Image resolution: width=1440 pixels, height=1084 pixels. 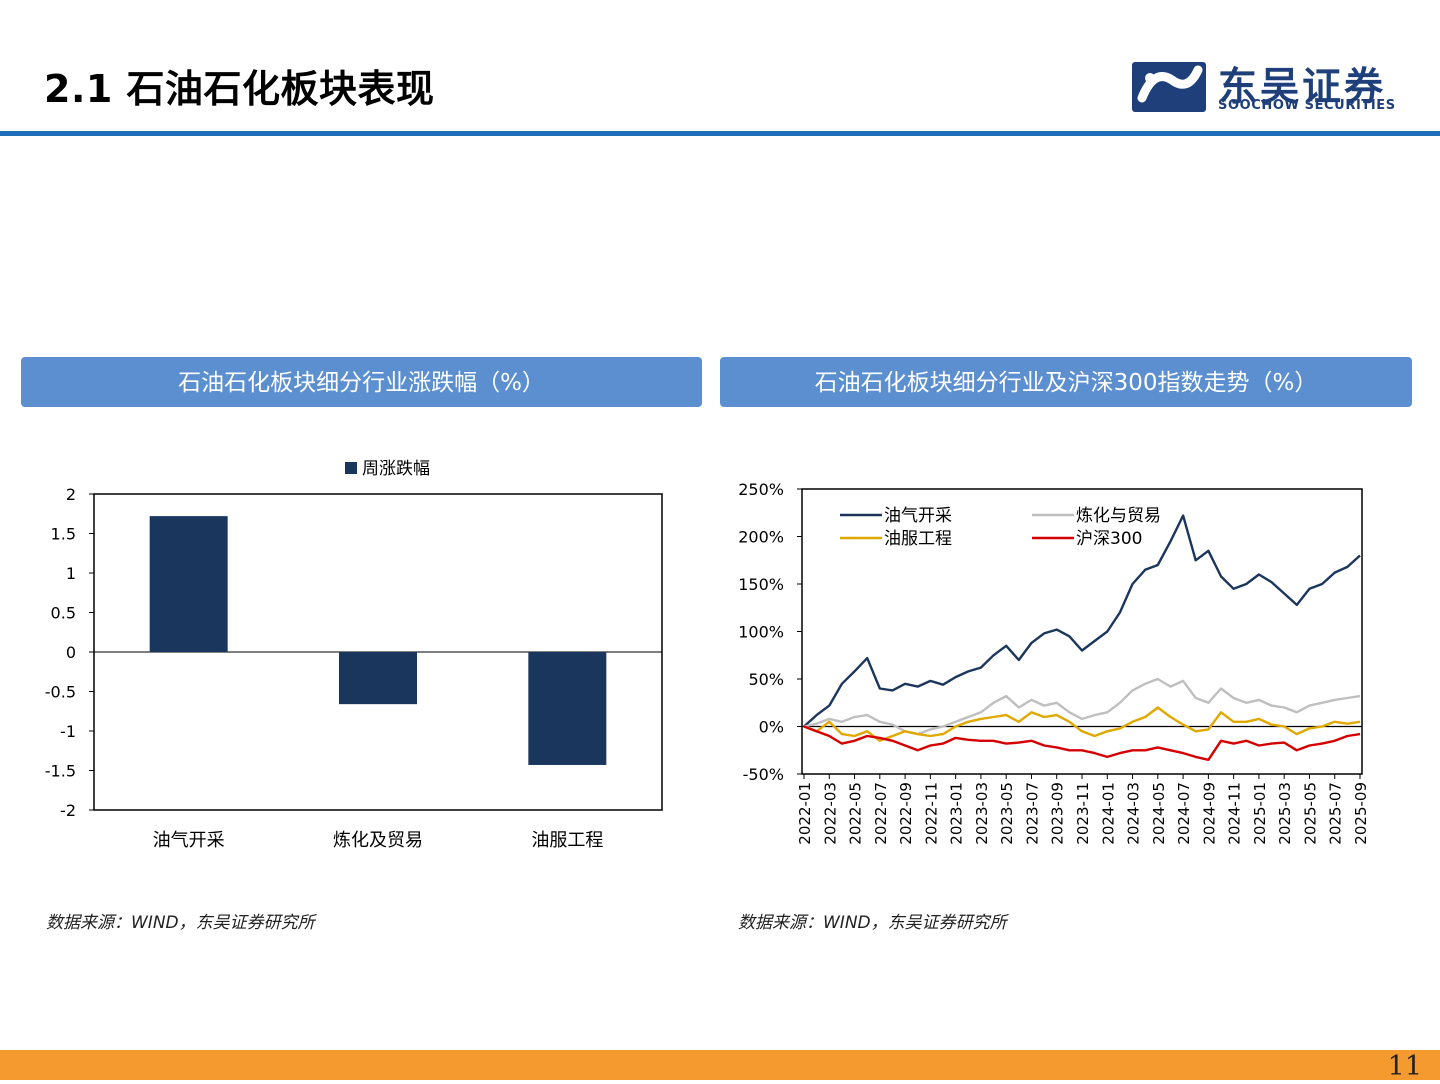 I want to click on y-tick-label: -1.5, so click(x=60, y=771).